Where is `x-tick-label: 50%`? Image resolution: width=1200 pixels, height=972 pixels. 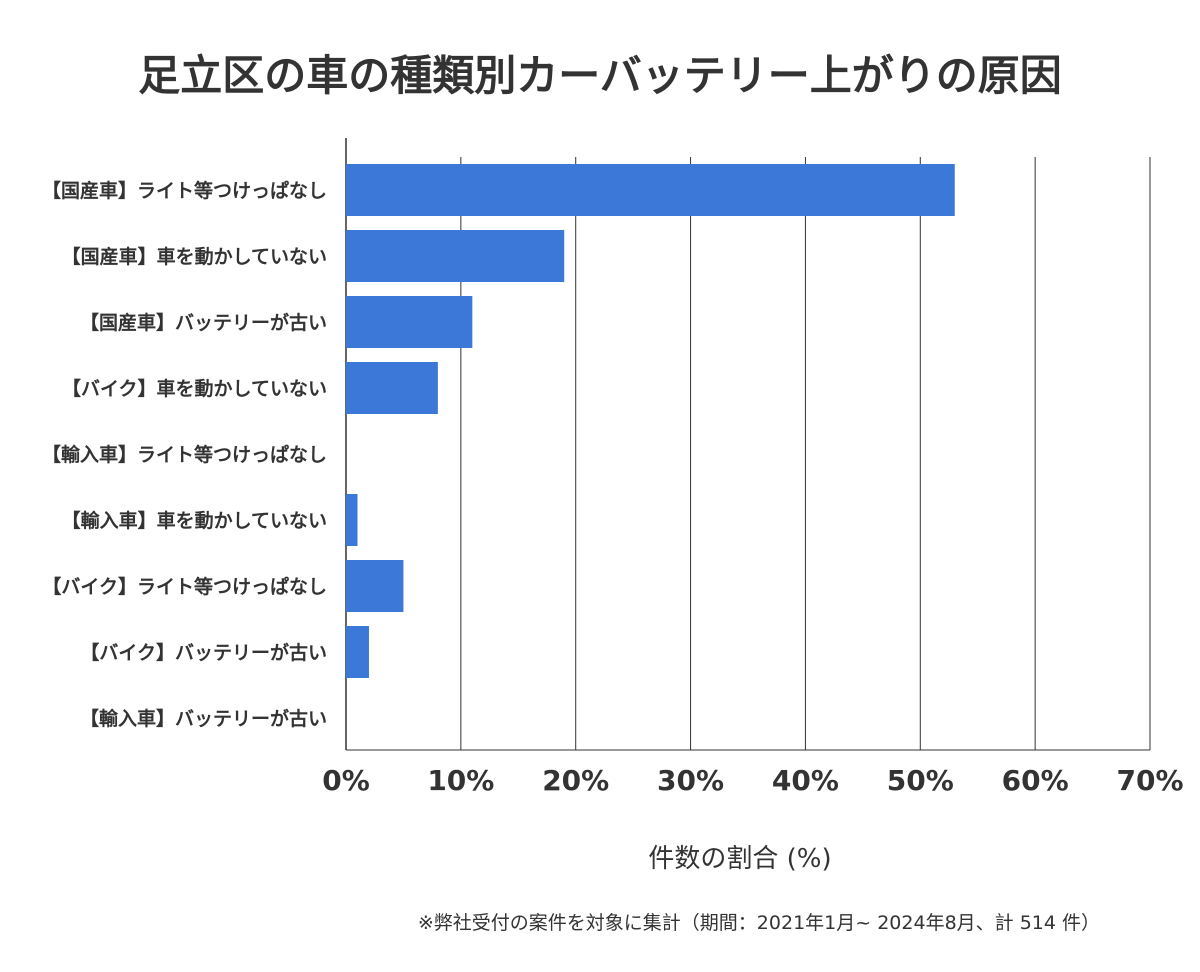 x-tick-label: 50% is located at coordinates (920, 780).